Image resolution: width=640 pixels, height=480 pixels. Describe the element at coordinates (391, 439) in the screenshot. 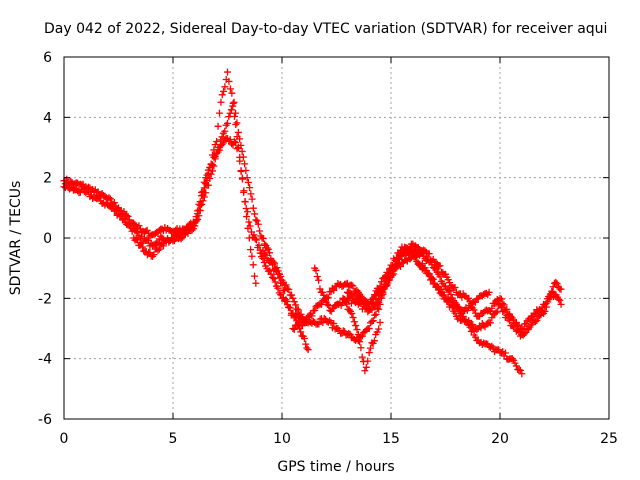

I see `x-tick-label: 15` at that location.